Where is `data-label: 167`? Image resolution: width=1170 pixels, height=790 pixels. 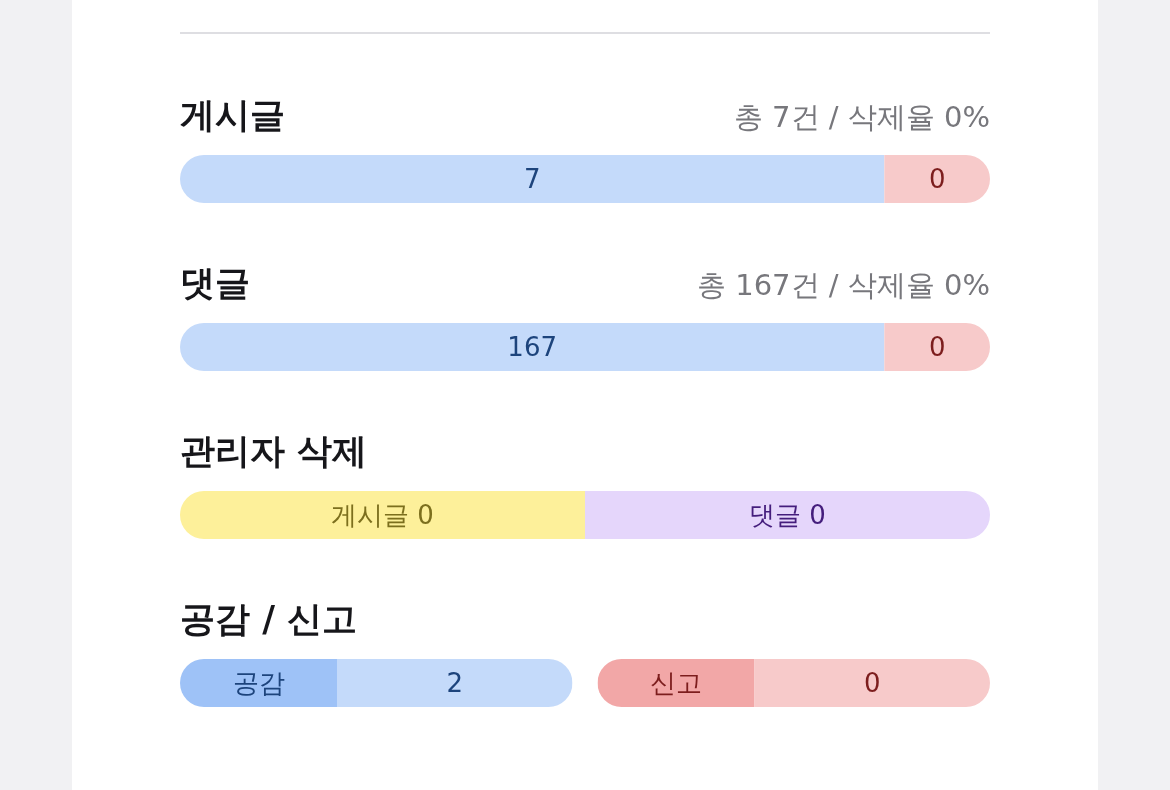 data-label: 167 is located at coordinates (532, 347).